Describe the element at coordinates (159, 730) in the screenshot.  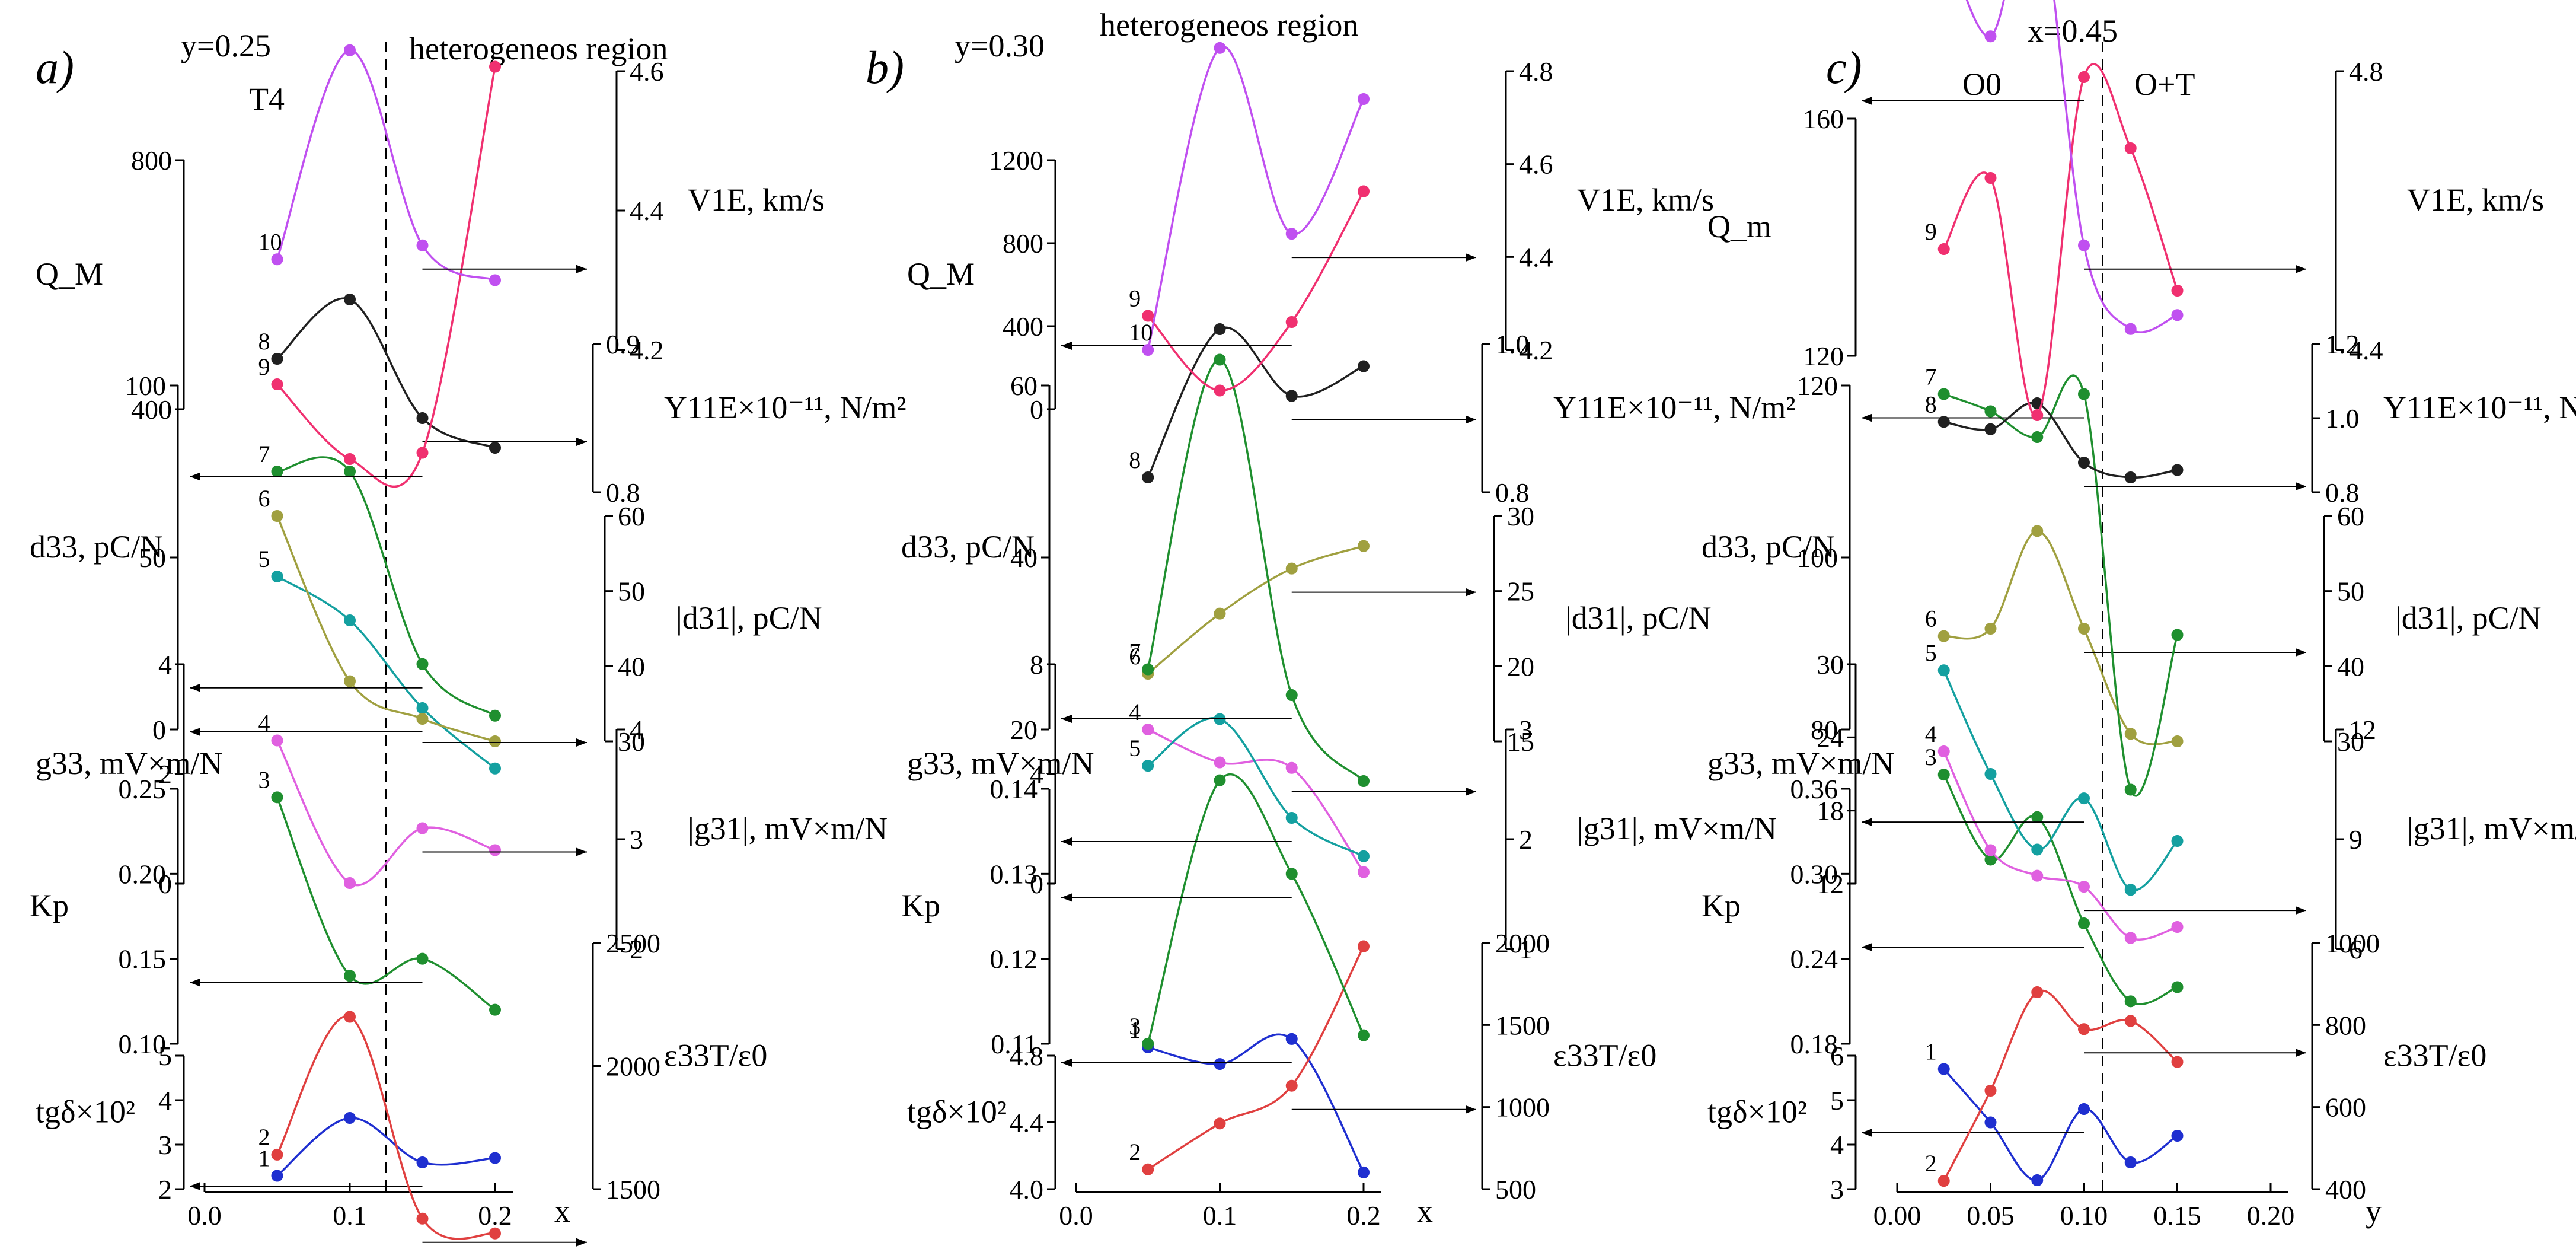
I see `y-tick-label: 0` at that location.